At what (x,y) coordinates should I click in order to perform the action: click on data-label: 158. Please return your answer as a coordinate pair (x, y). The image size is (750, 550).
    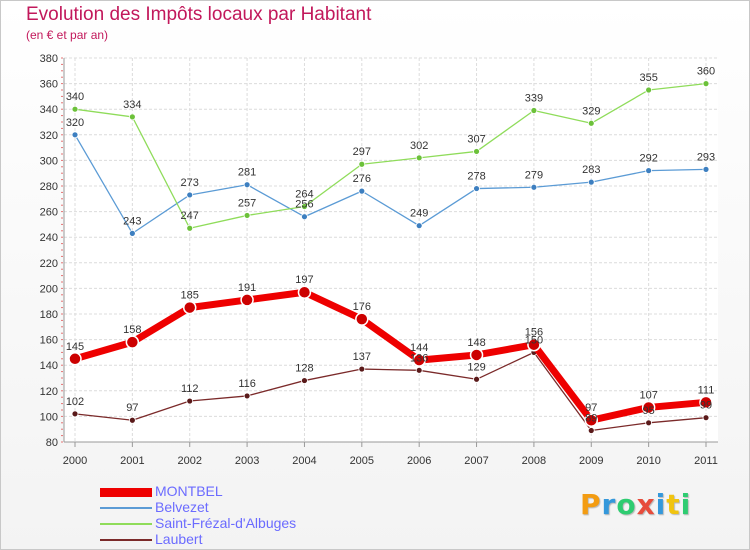
    Looking at the image, I should click on (132, 330).